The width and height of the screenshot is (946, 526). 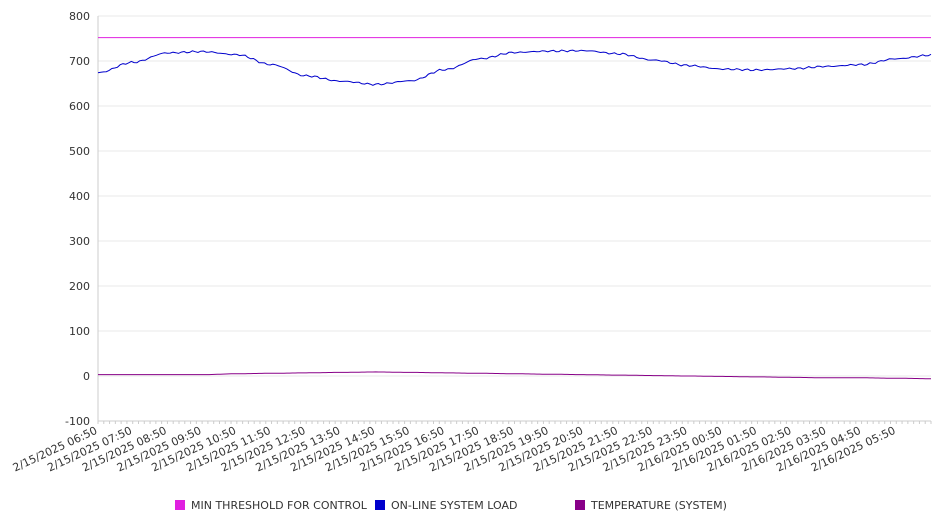 I want to click on y-tick-label-2: 100, so click(x=79, y=331).